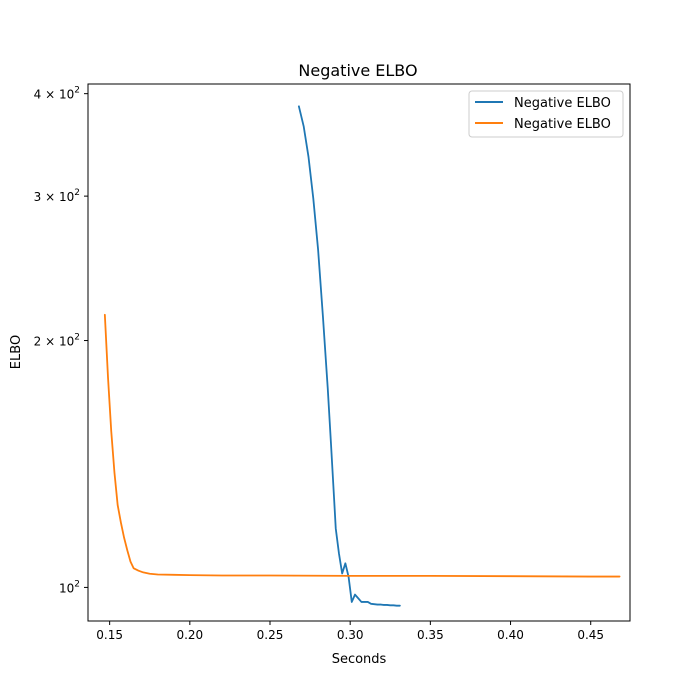 The image size is (700, 700). What do you see at coordinates (270, 635) in the screenshot?
I see `x-tick-label: 0.25` at bounding box center [270, 635].